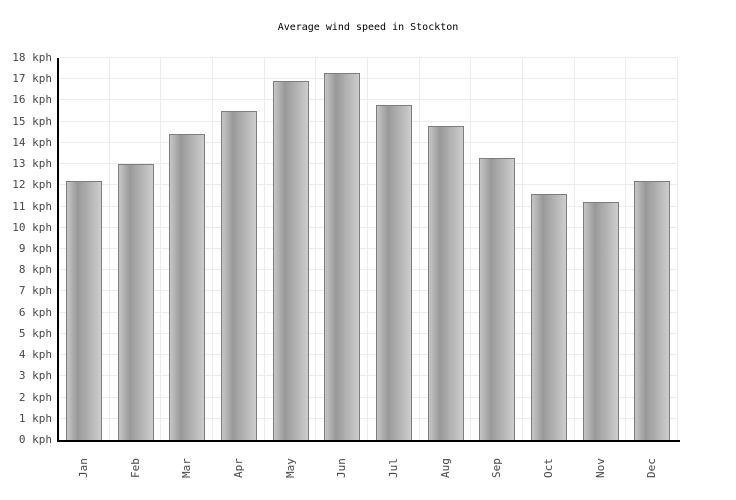 The width and height of the screenshot is (736, 500). What do you see at coordinates (32, 100) in the screenshot?
I see `y-tick-label: 16 kph` at bounding box center [32, 100].